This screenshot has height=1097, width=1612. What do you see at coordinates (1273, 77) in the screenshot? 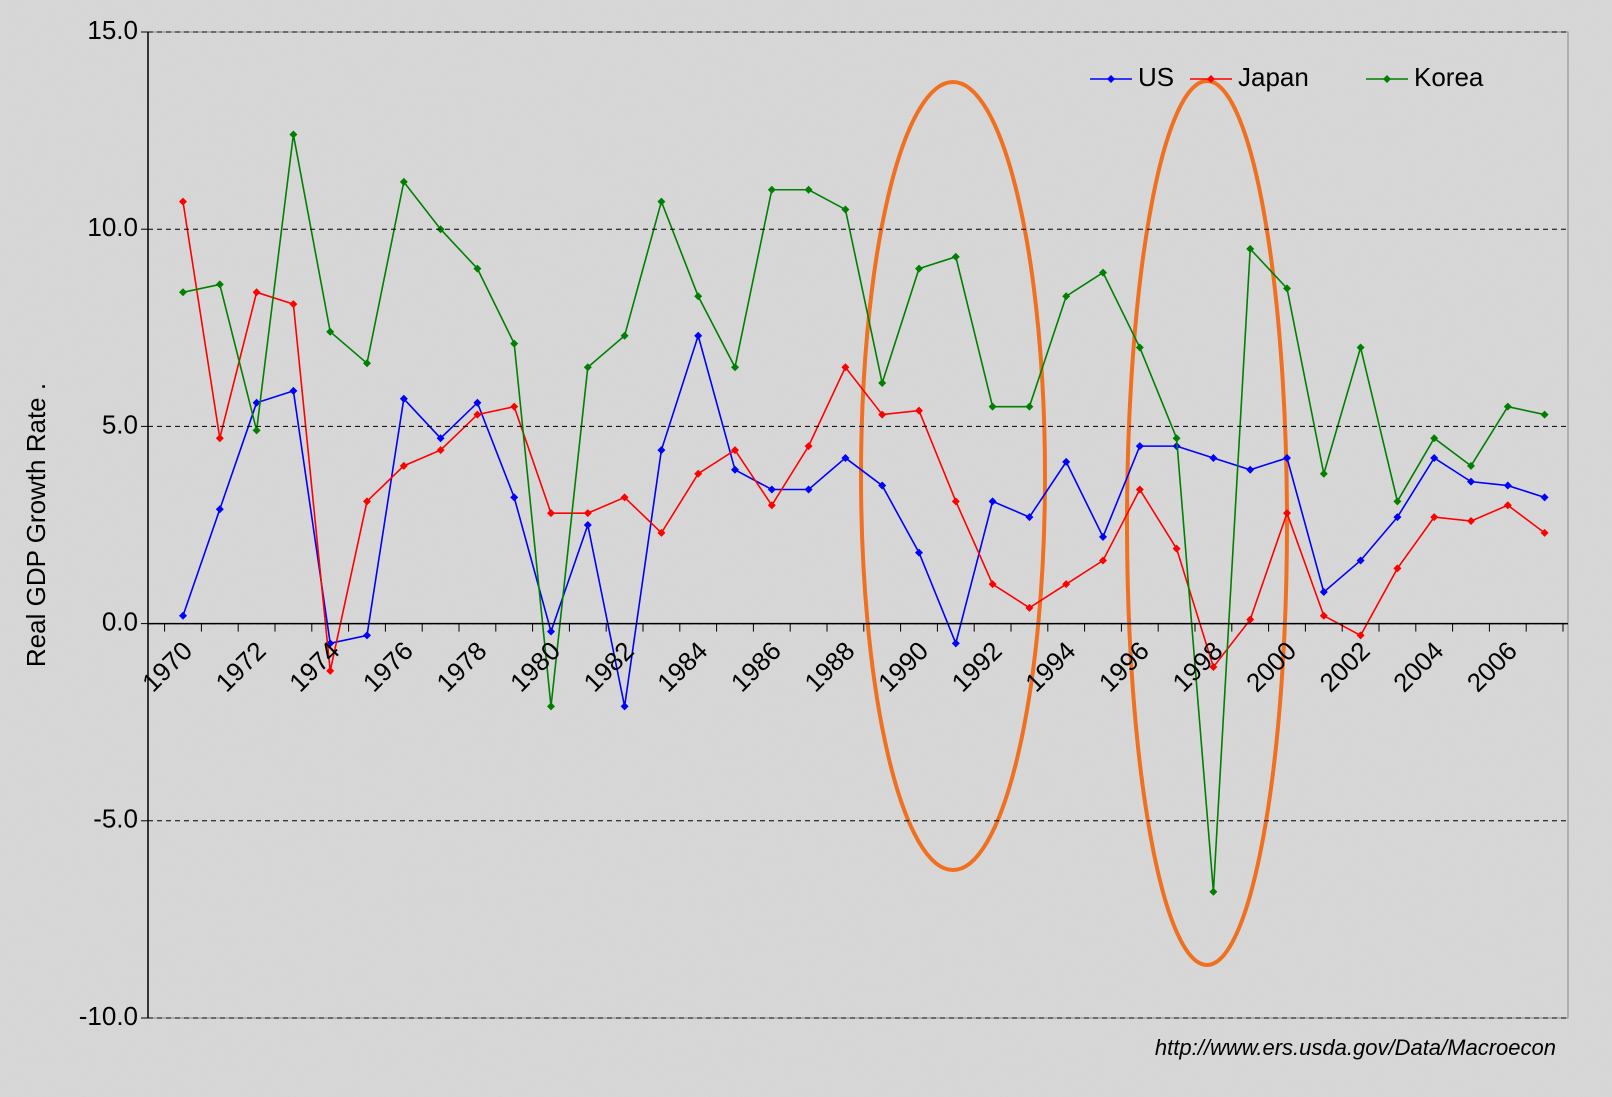
I see `legend-label: Japan` at bounding box center [1273, 77].